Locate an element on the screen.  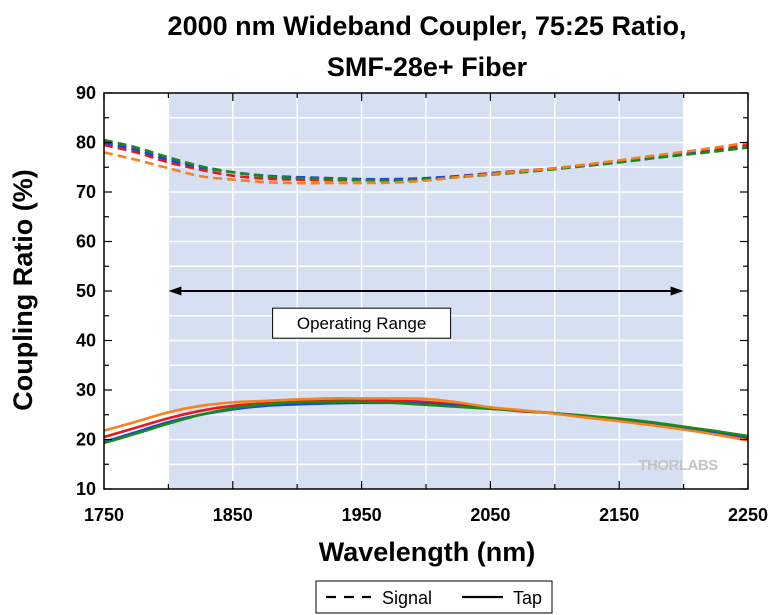
operating-range-label: Operating Range is located at coordinates (361, 323).